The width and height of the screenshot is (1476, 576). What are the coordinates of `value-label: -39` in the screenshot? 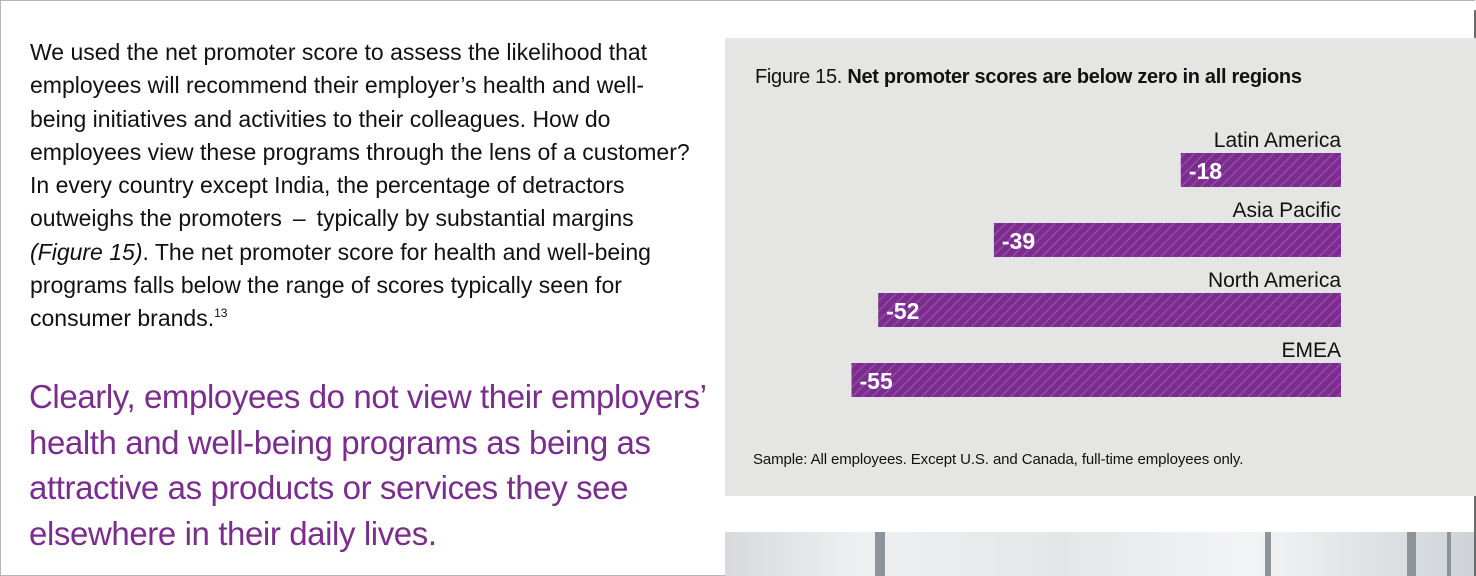 It's located at (1018, 241).